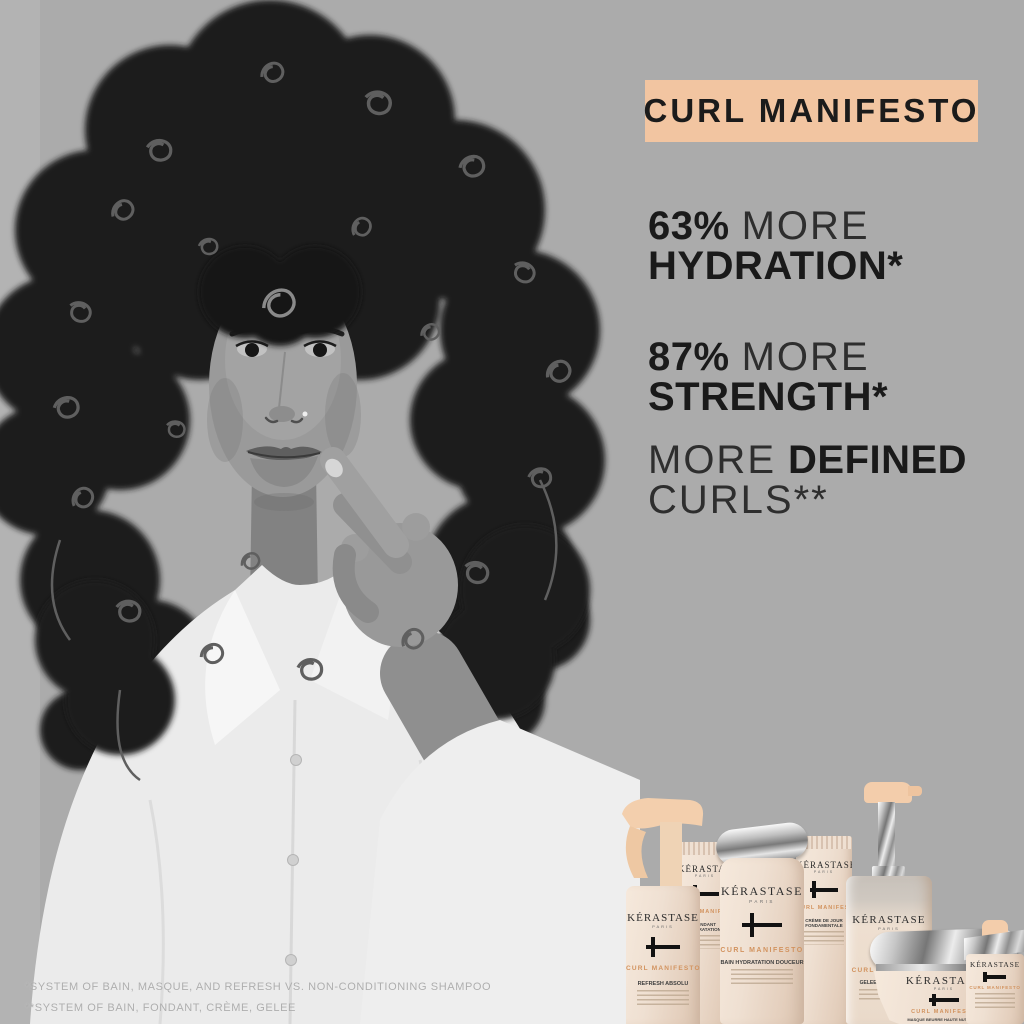  What do you see at coordinates (888, 872) in the screenshot?
I see `pump-collar` at bounding box center [888, 872].